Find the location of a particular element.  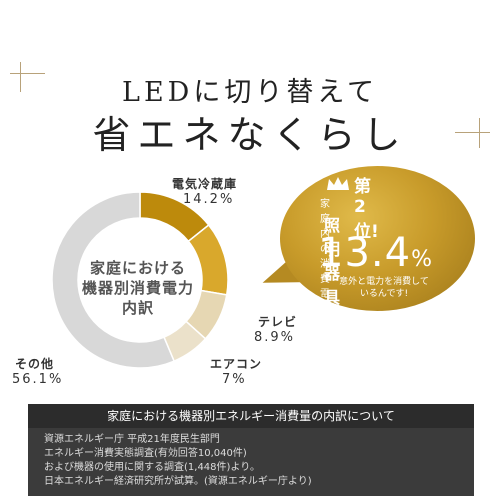

badge-circle is located at coordinates (377, 238).